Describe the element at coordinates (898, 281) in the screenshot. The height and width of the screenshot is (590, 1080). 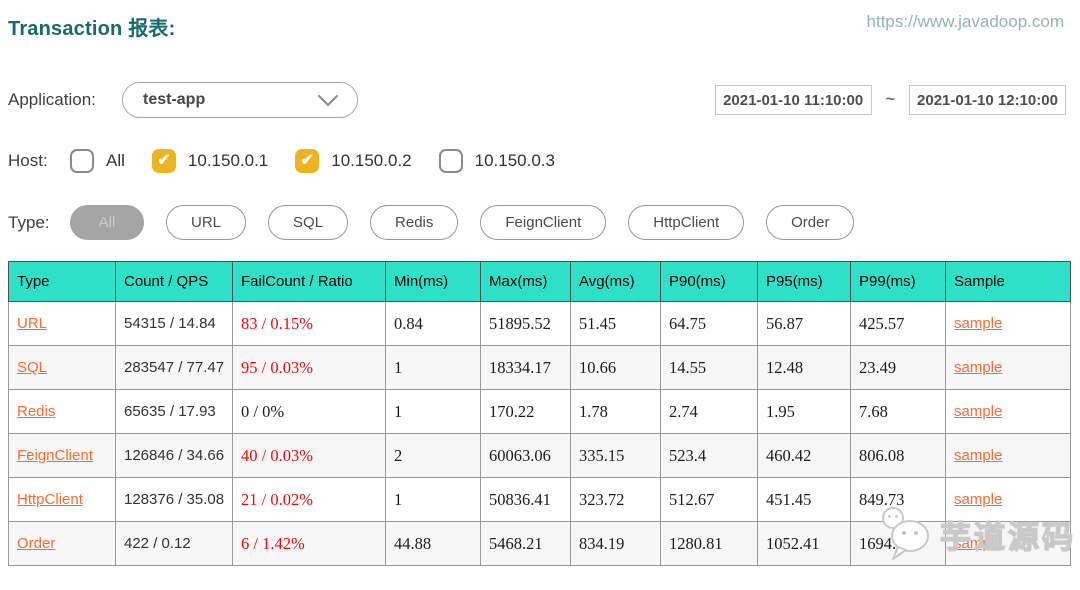
I see `column-header: P99(ms)` at that location.